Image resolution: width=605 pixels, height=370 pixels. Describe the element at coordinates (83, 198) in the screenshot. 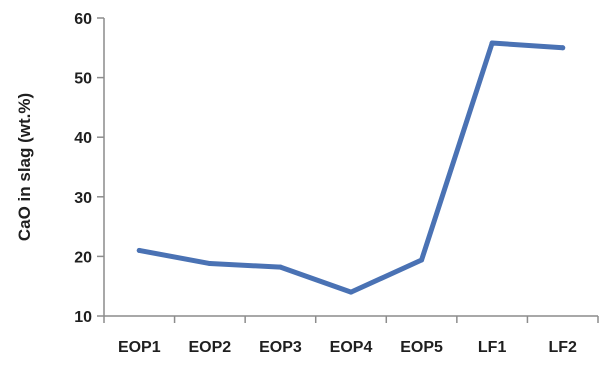

I see `y-tick-label: 30` at that location.